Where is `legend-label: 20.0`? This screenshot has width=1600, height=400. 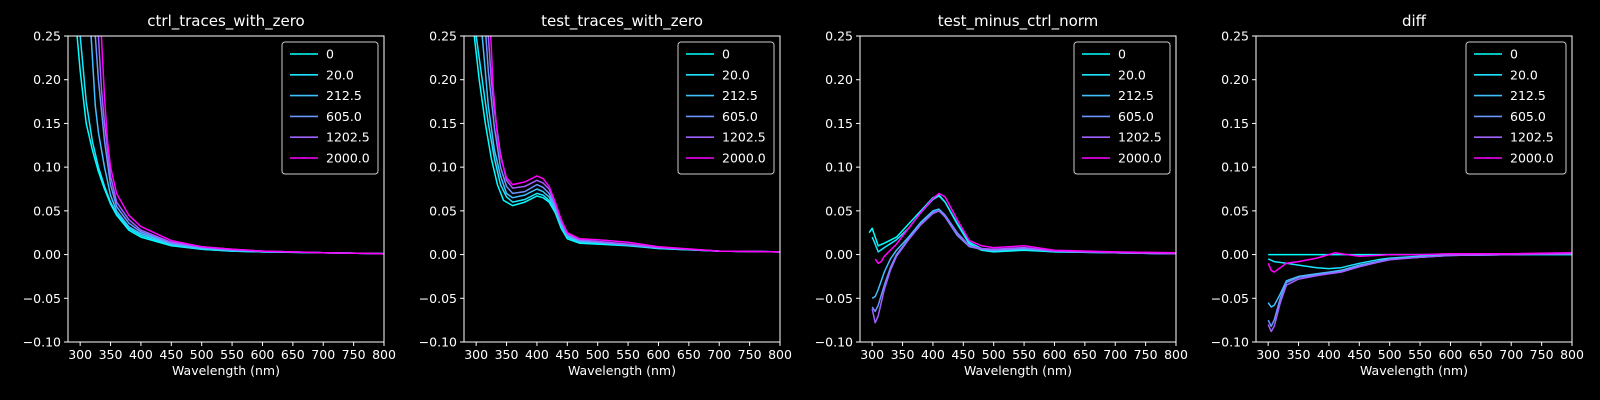 legend-label: 20.0 is located at coordinates (340, 74).